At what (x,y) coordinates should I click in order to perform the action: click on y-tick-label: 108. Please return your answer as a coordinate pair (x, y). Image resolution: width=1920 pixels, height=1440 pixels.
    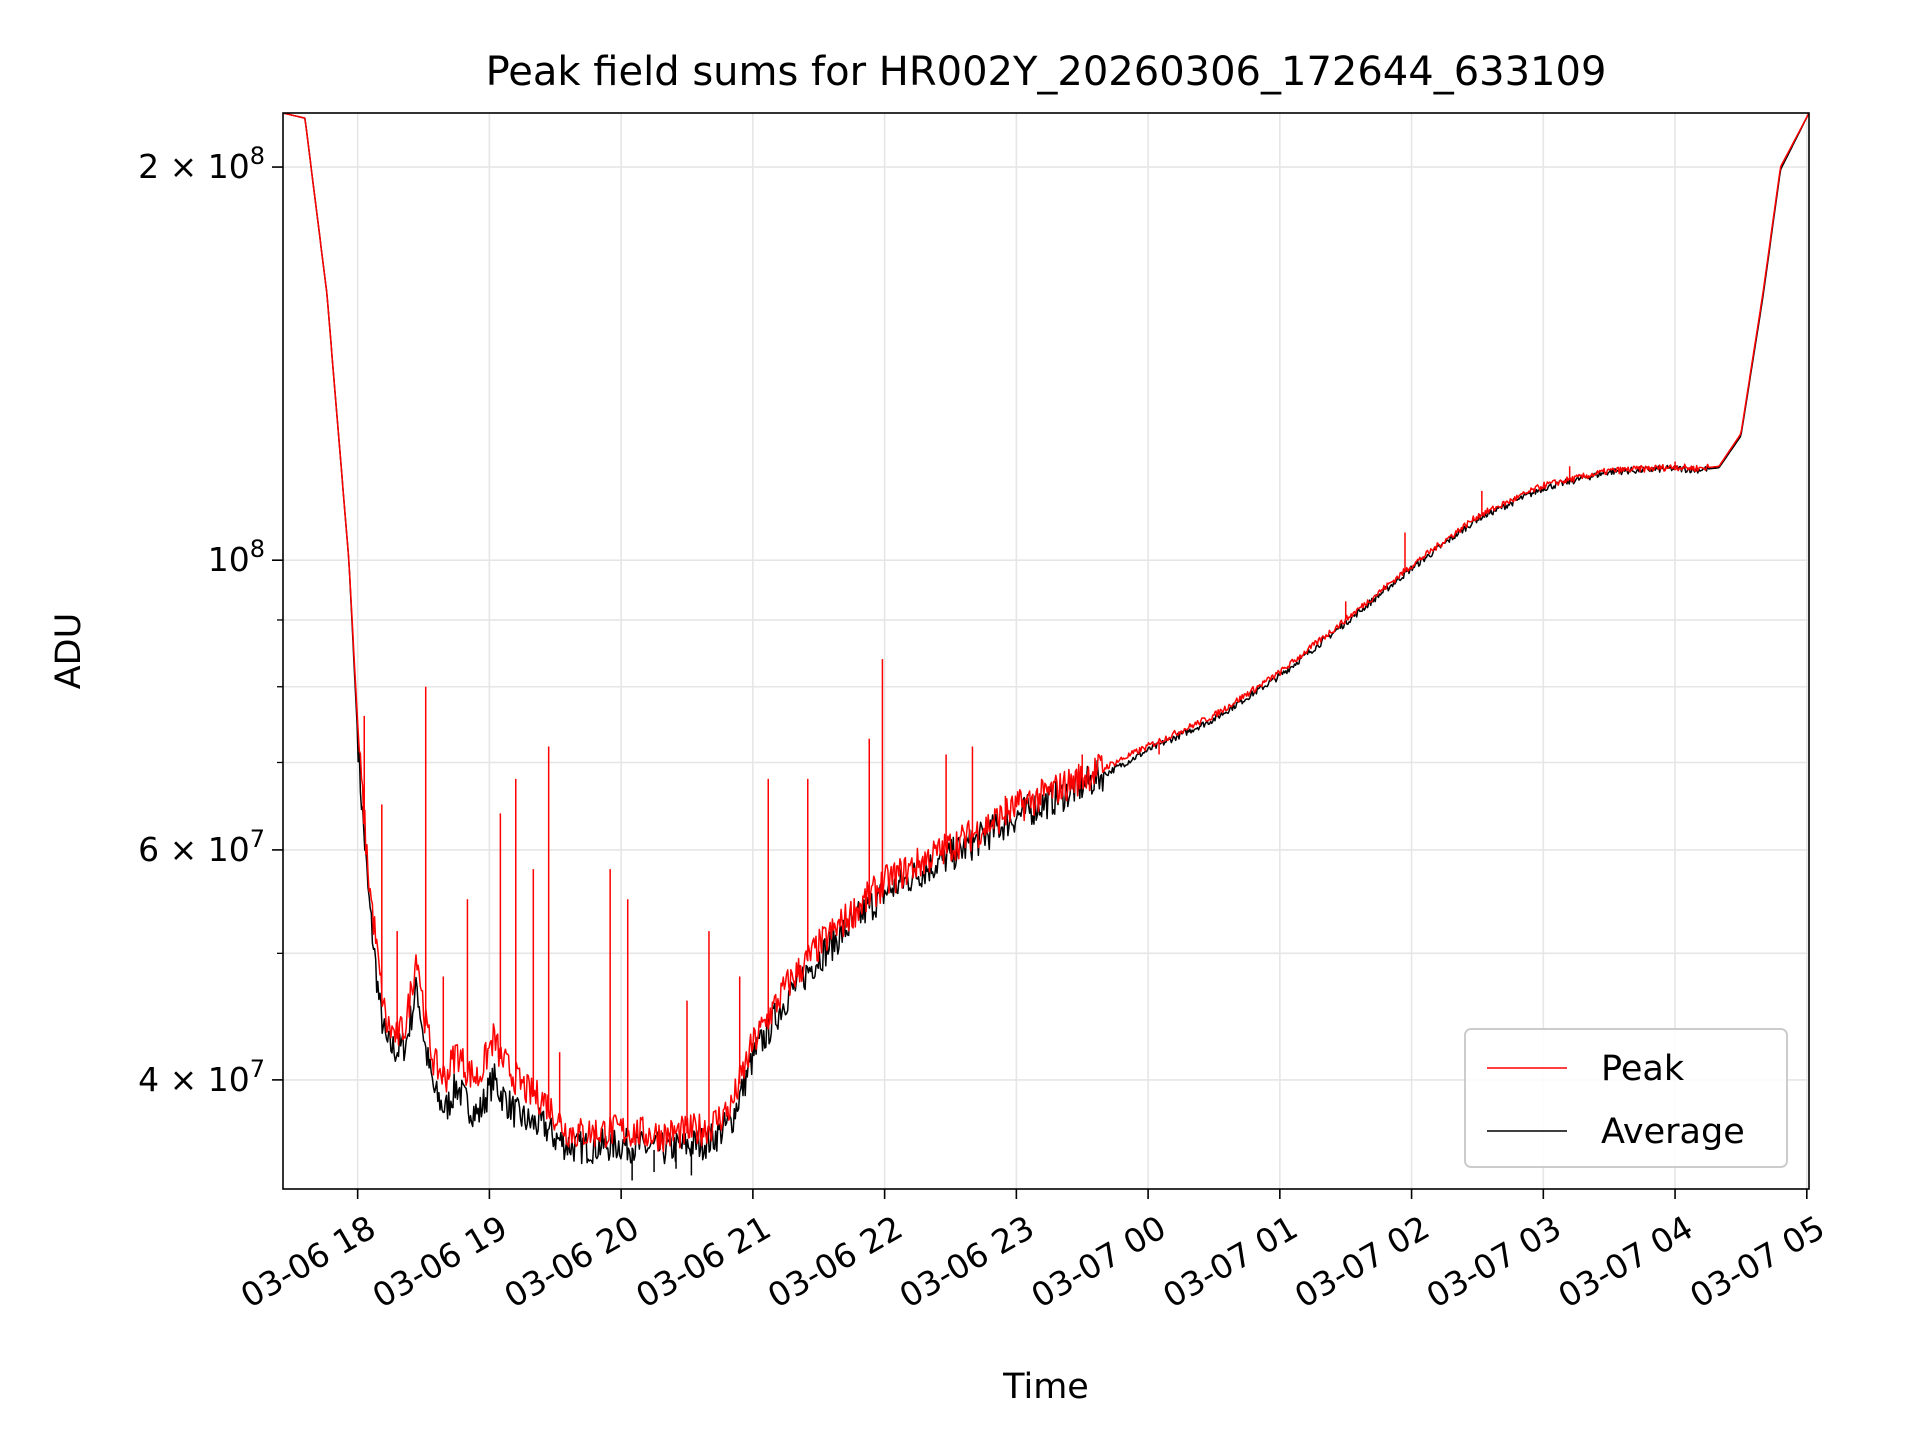
    Looking at the image, I should click on (236, 557).